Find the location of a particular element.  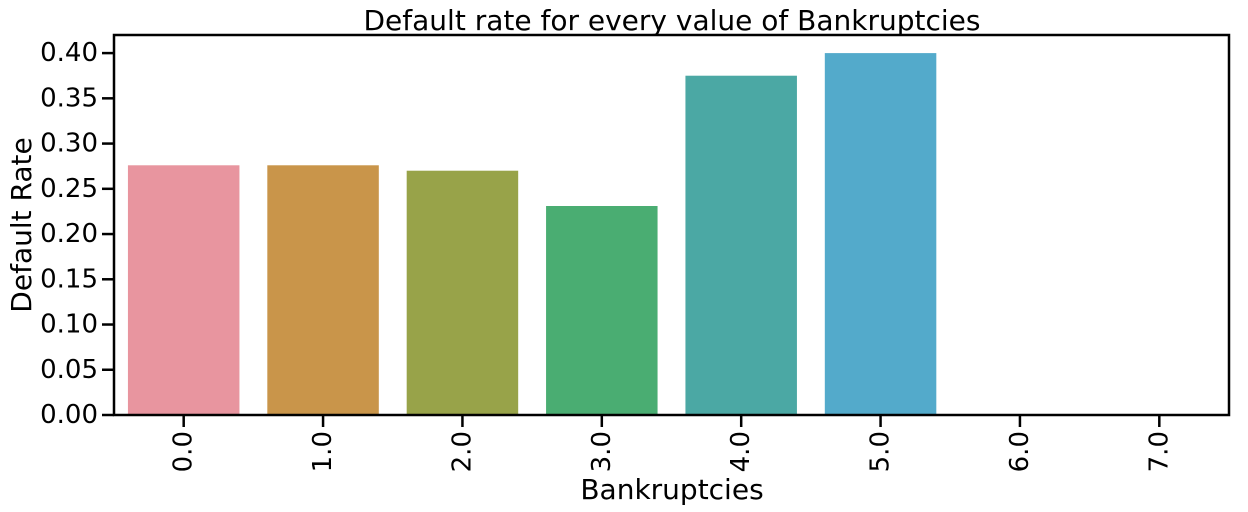

y-tick-label: 0.25 is located at coordinates (69, 189).